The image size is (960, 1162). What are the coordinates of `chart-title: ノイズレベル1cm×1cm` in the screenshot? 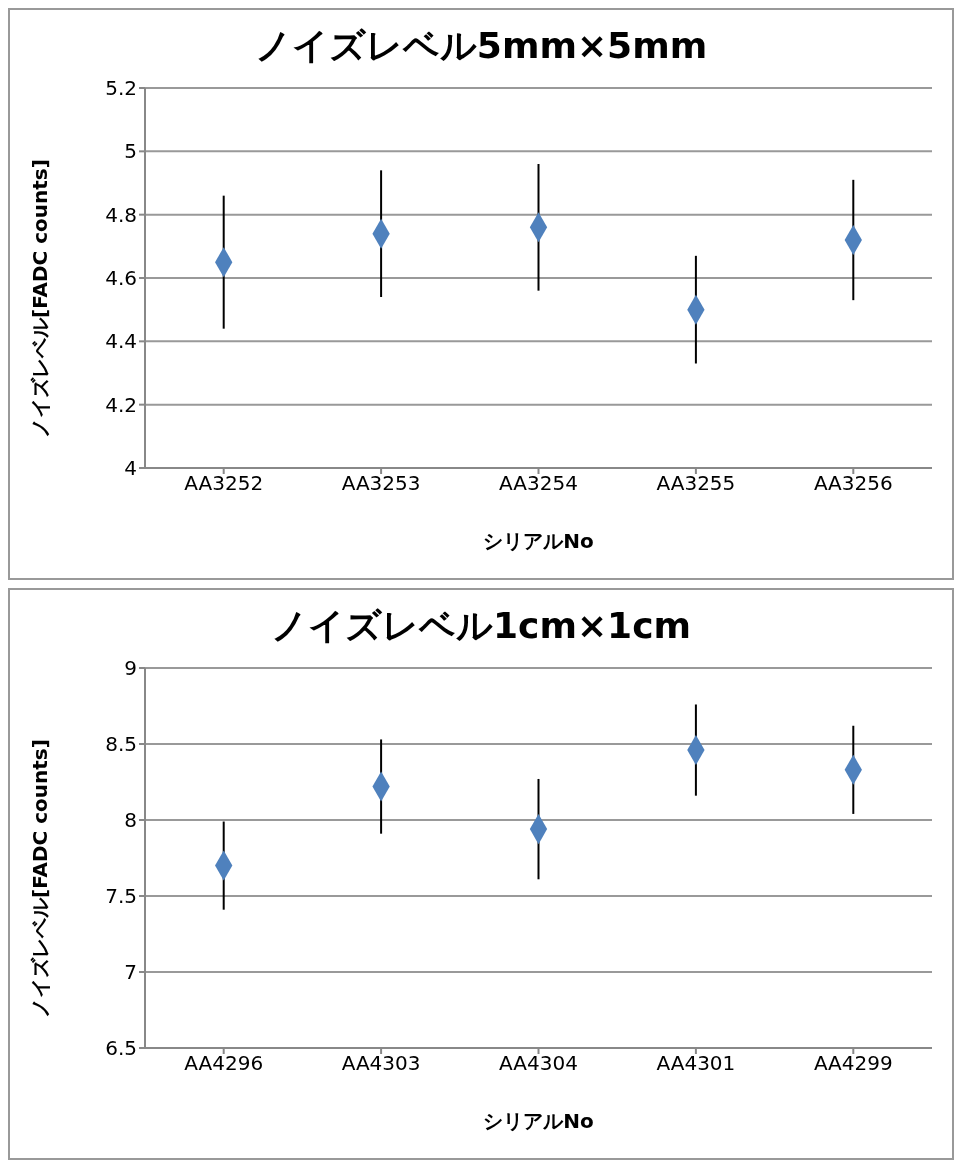 It's located at (481, 626).